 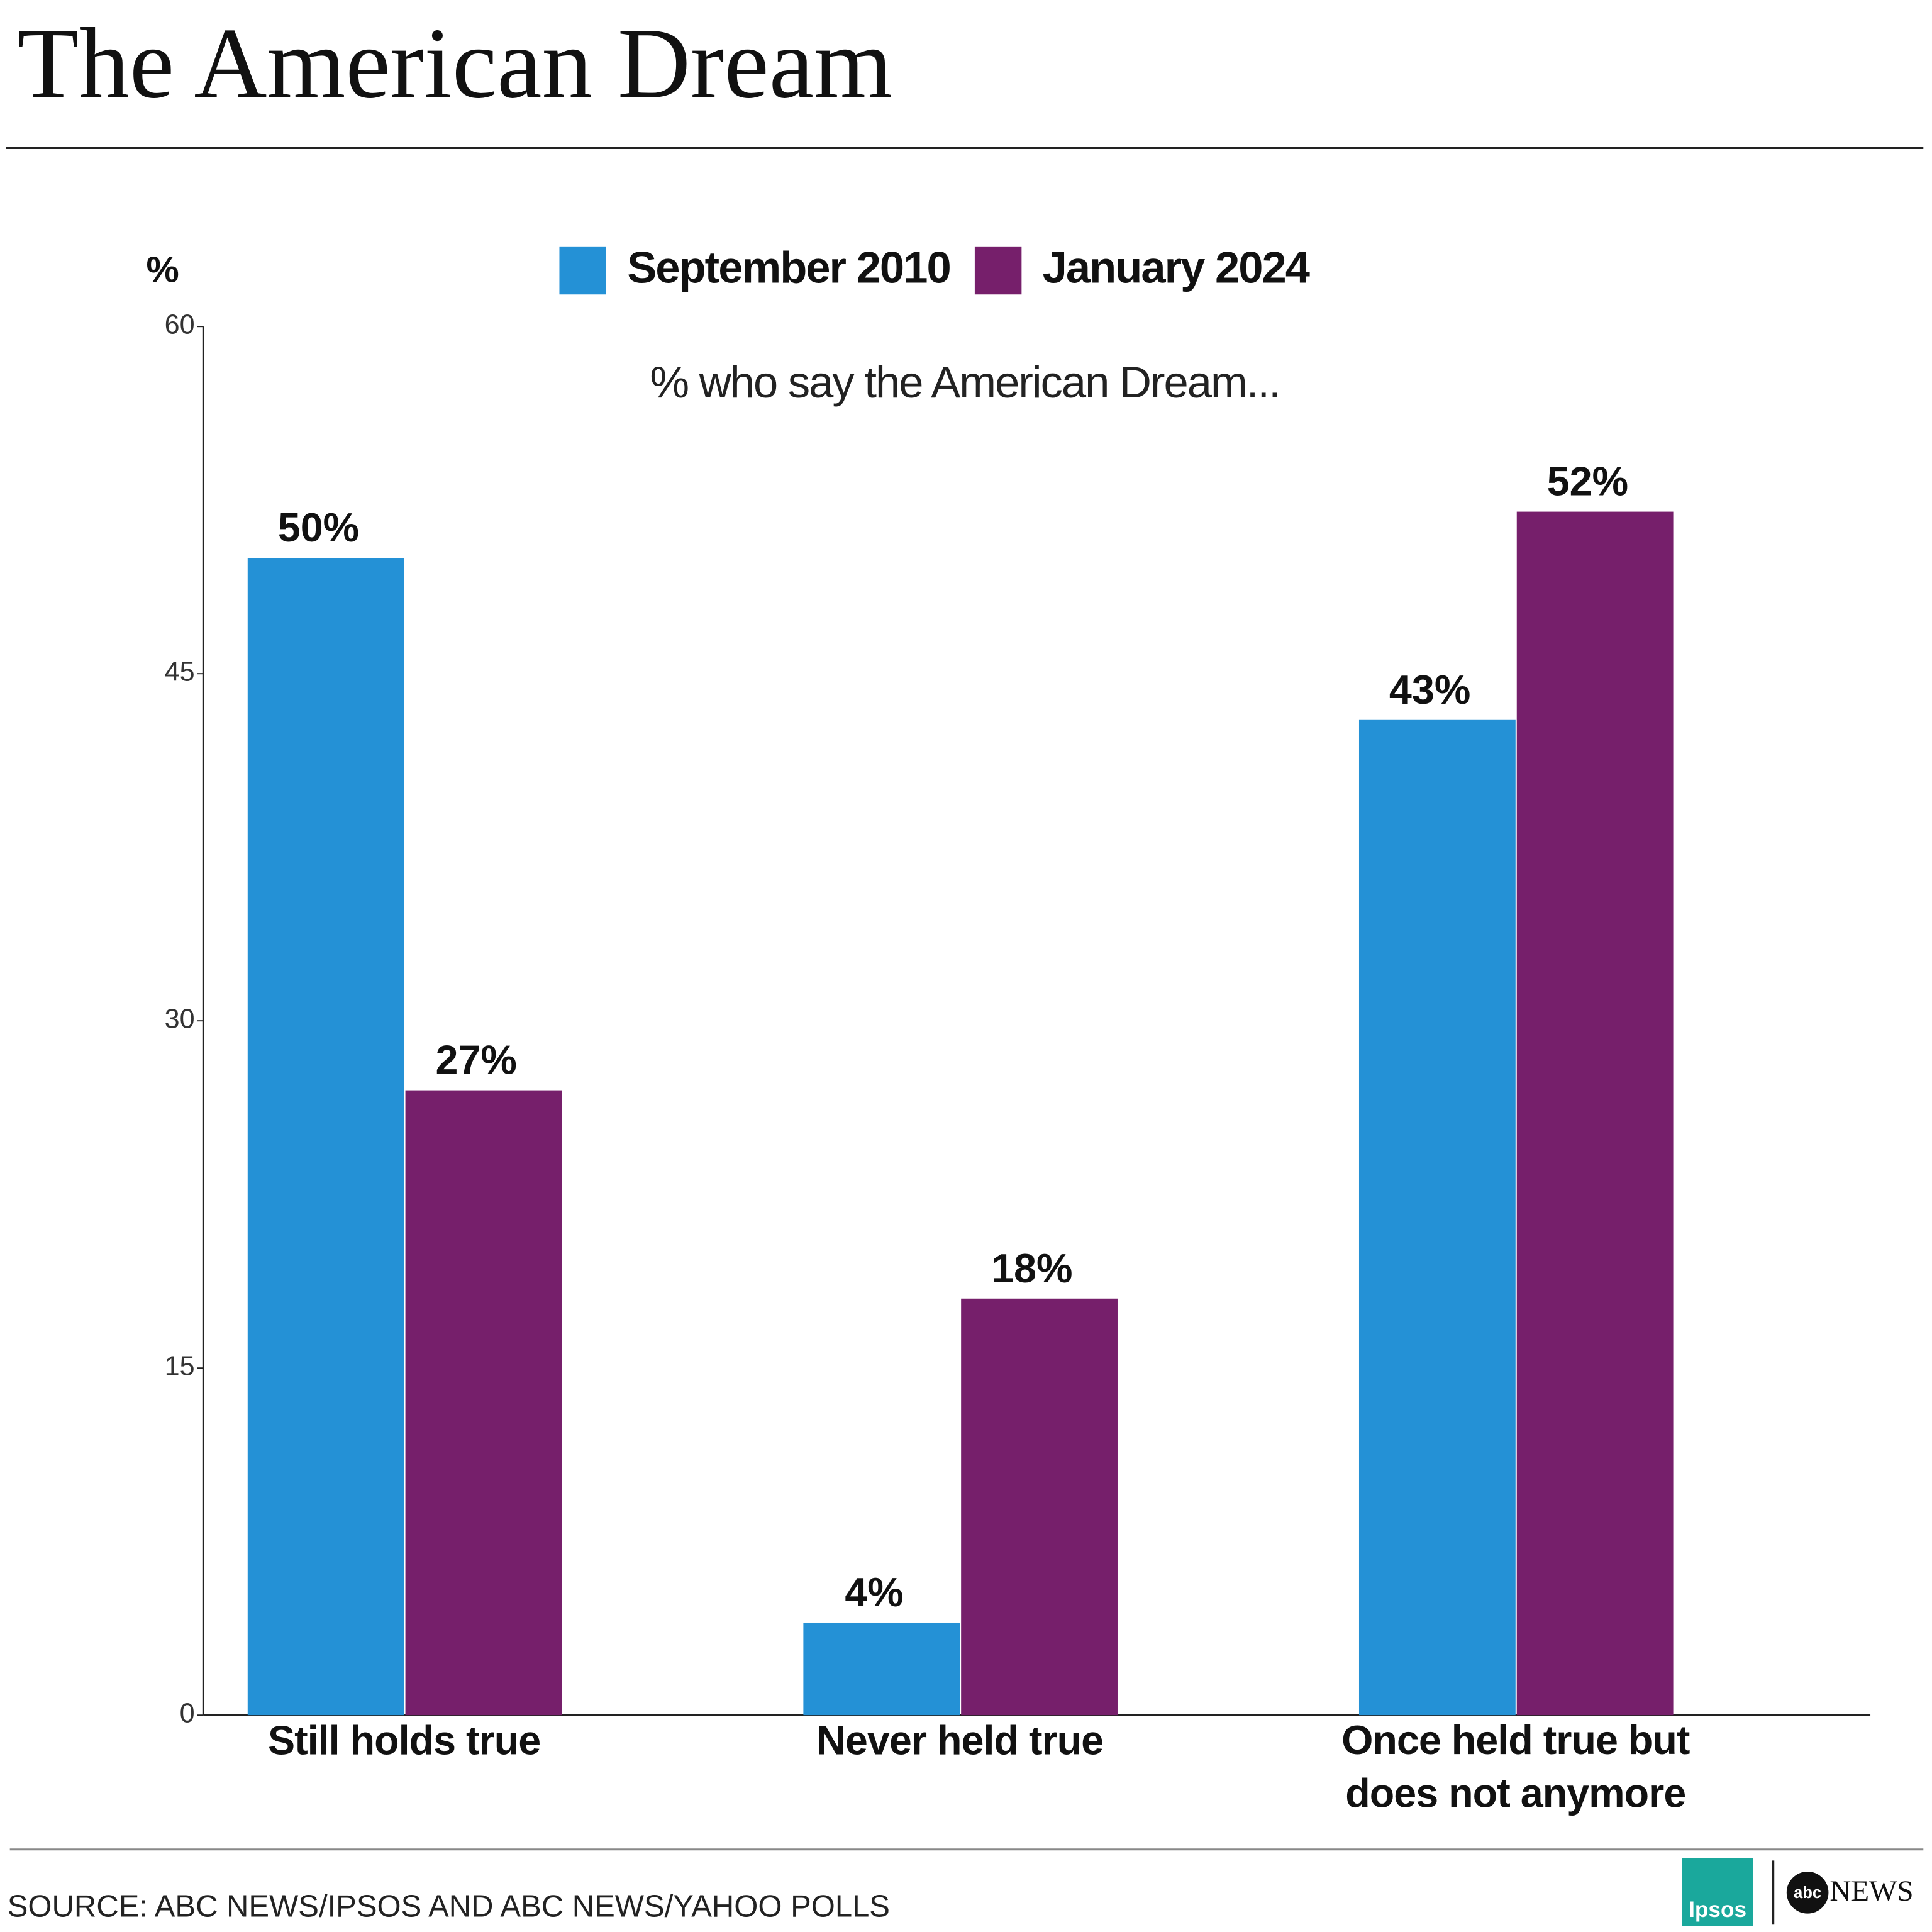 What do you see at coordinates (454, 63) in the screenshot?
I see `chart-title: The American Dream` at bounding box center [454, 63].